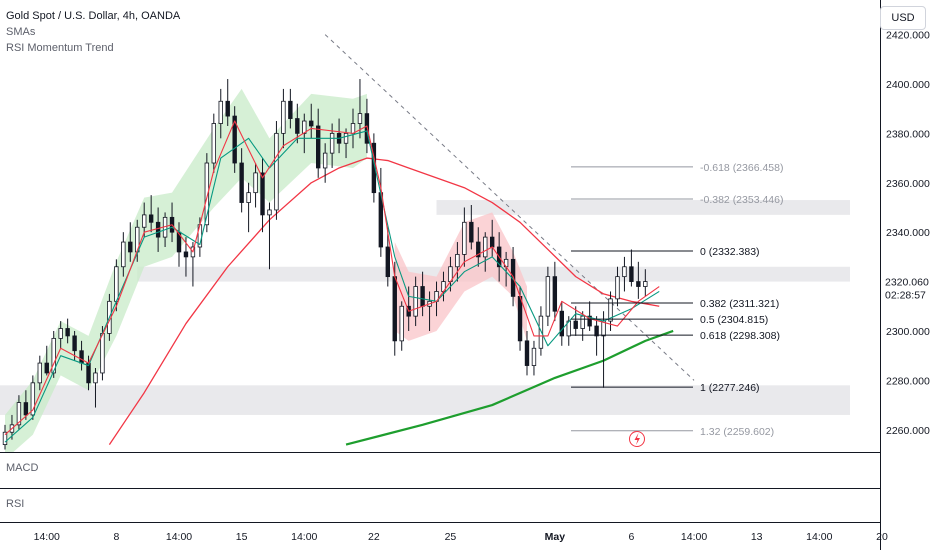 This screenshot has height=555, width=932. I want to click on price-badge-countdown: 02:28:57, so click(905, 296).